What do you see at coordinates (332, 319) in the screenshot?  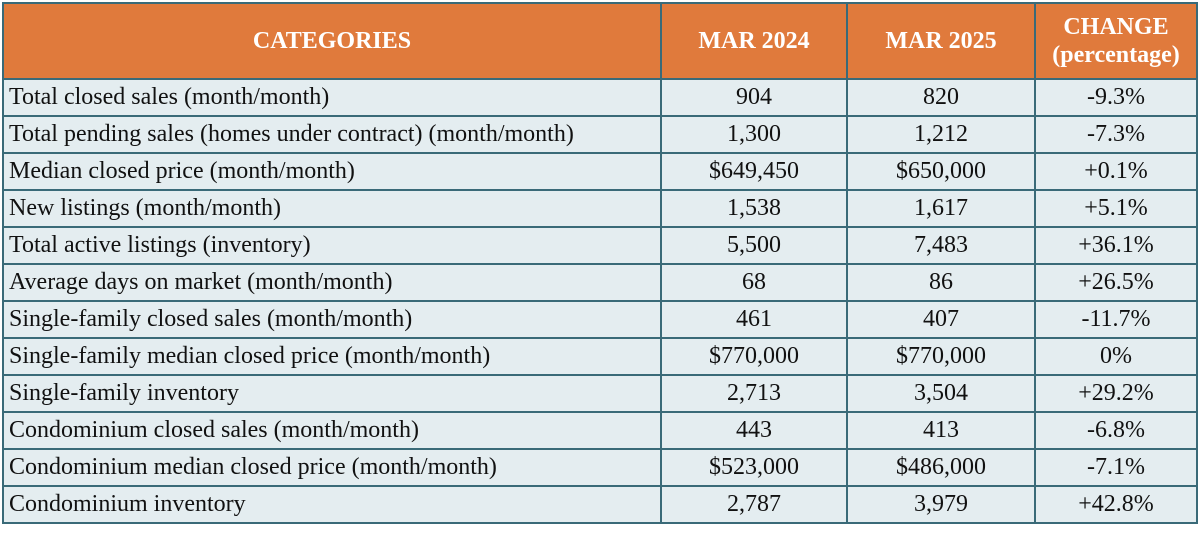 I see `category-cell: Single-family closed sales (month/month)` at bounding box center [332, 319].